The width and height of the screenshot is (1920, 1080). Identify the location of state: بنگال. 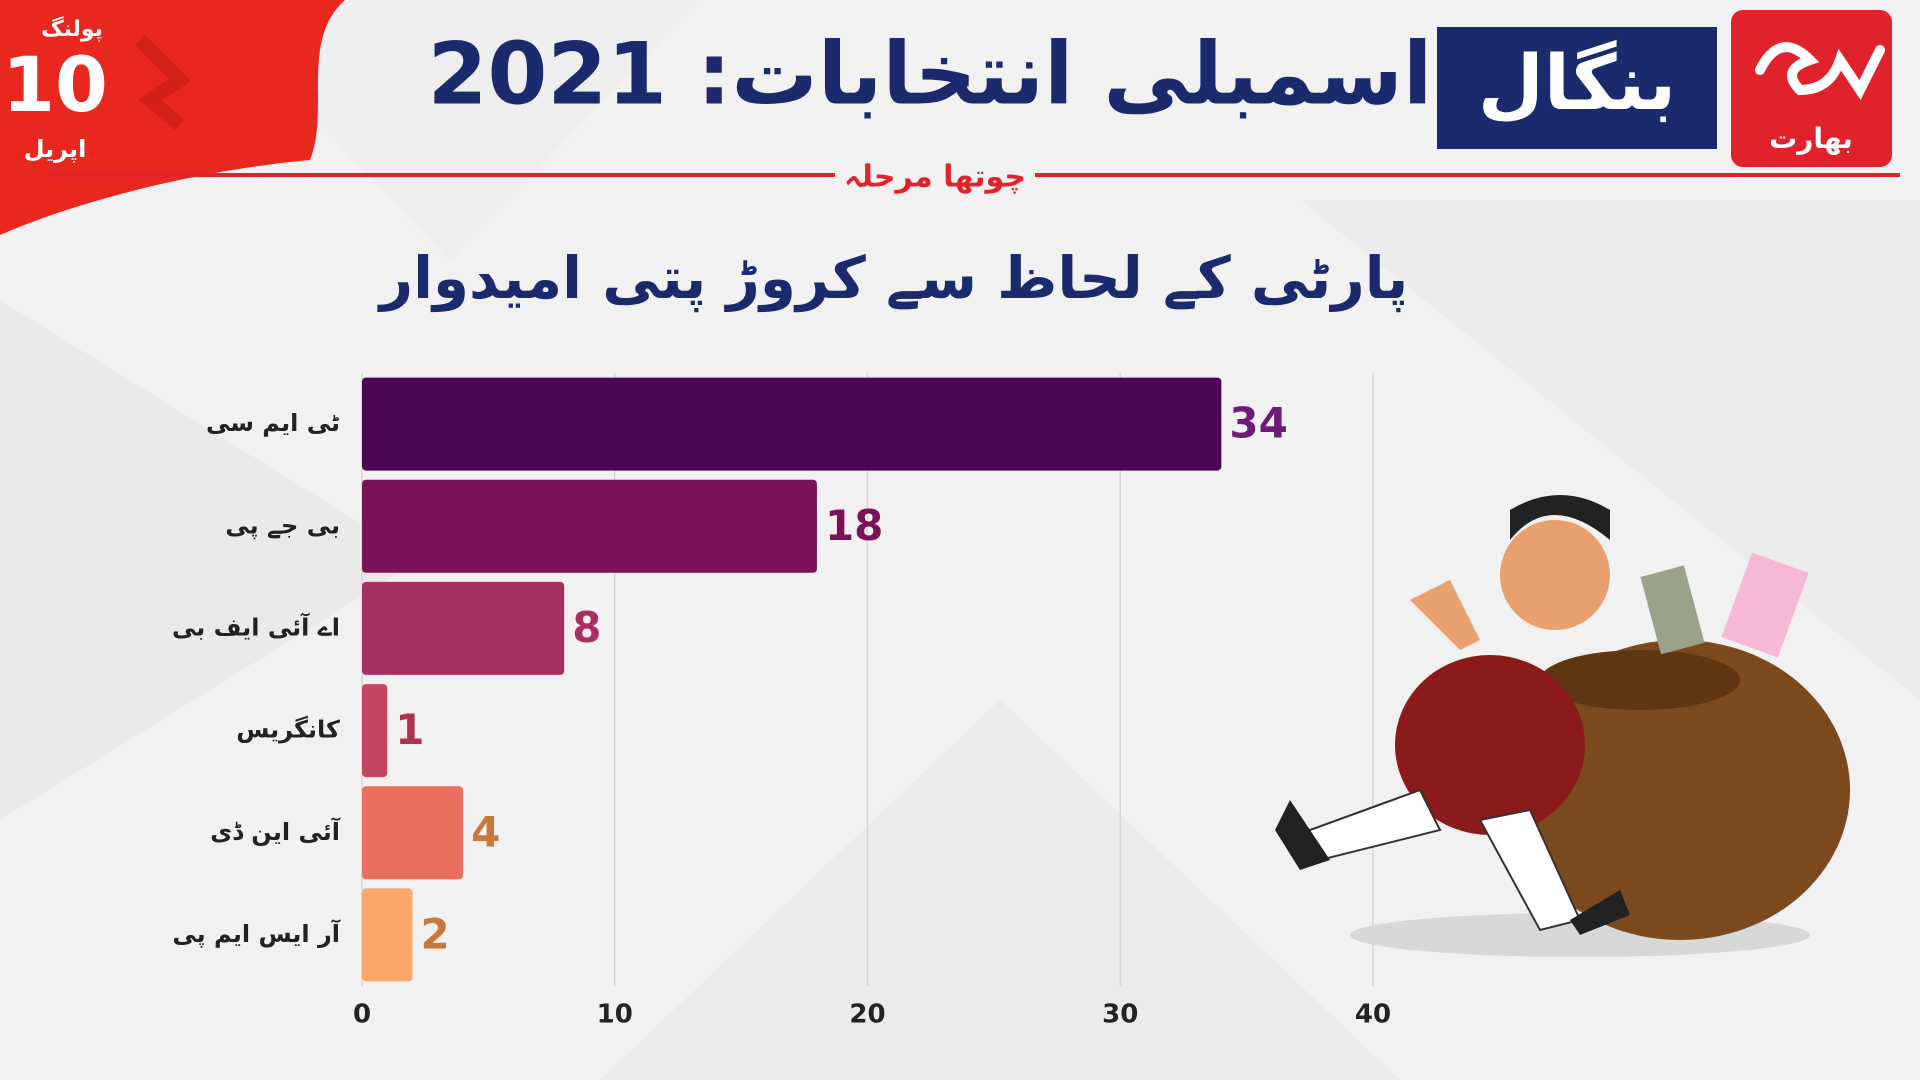
(1577, 82).